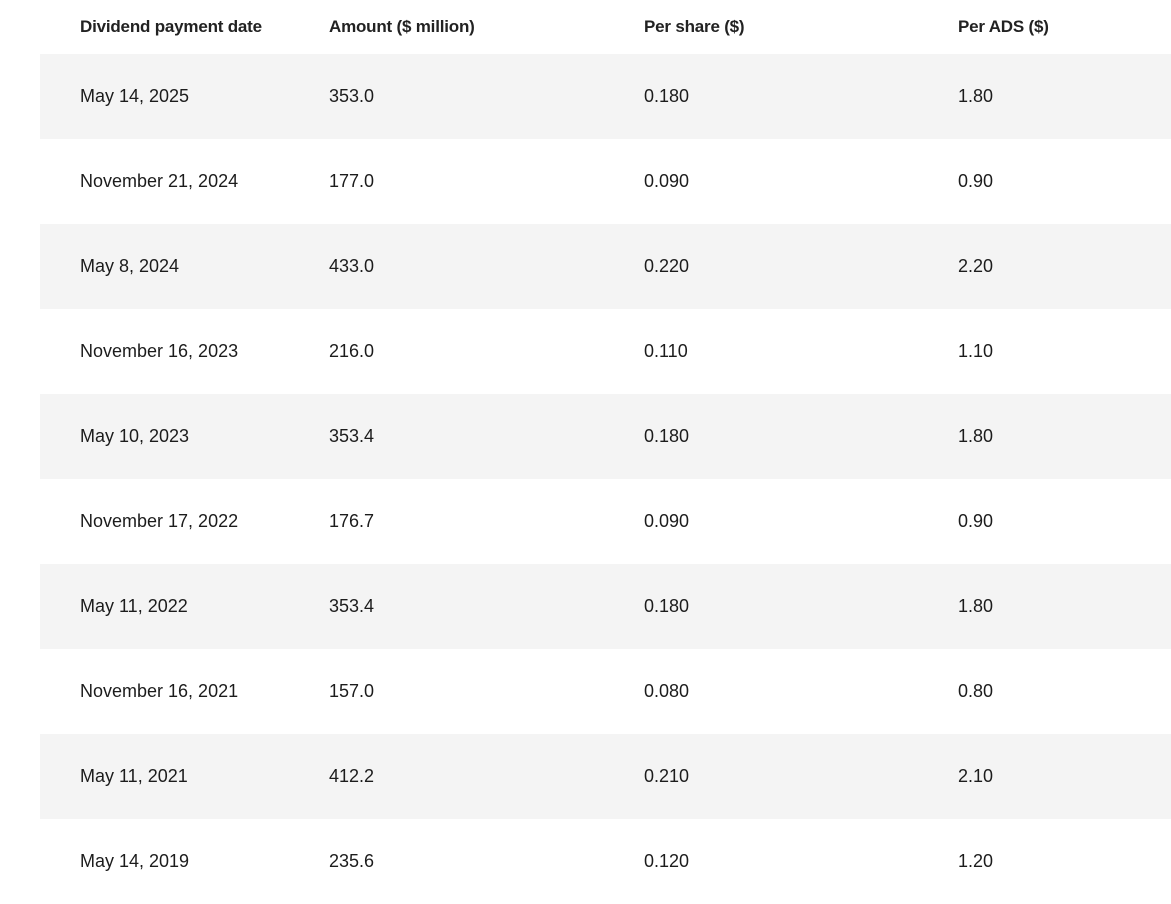  I want to click on cell-amount: 176.7, so click(486, 521).